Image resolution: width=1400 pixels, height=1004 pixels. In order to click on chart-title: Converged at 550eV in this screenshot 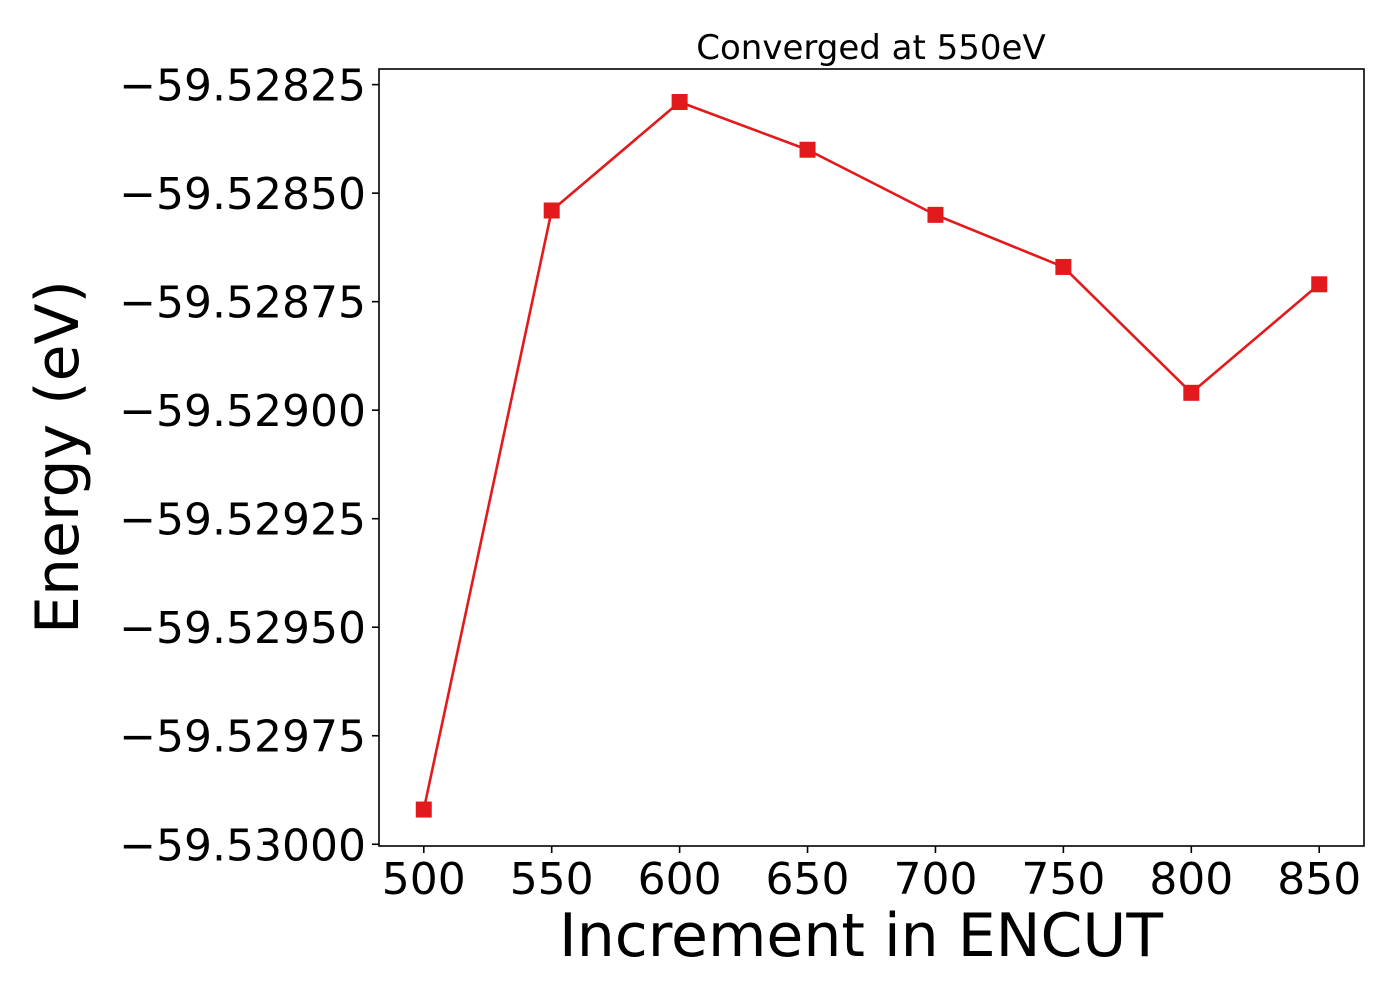, I will do `click(870, 48)`.